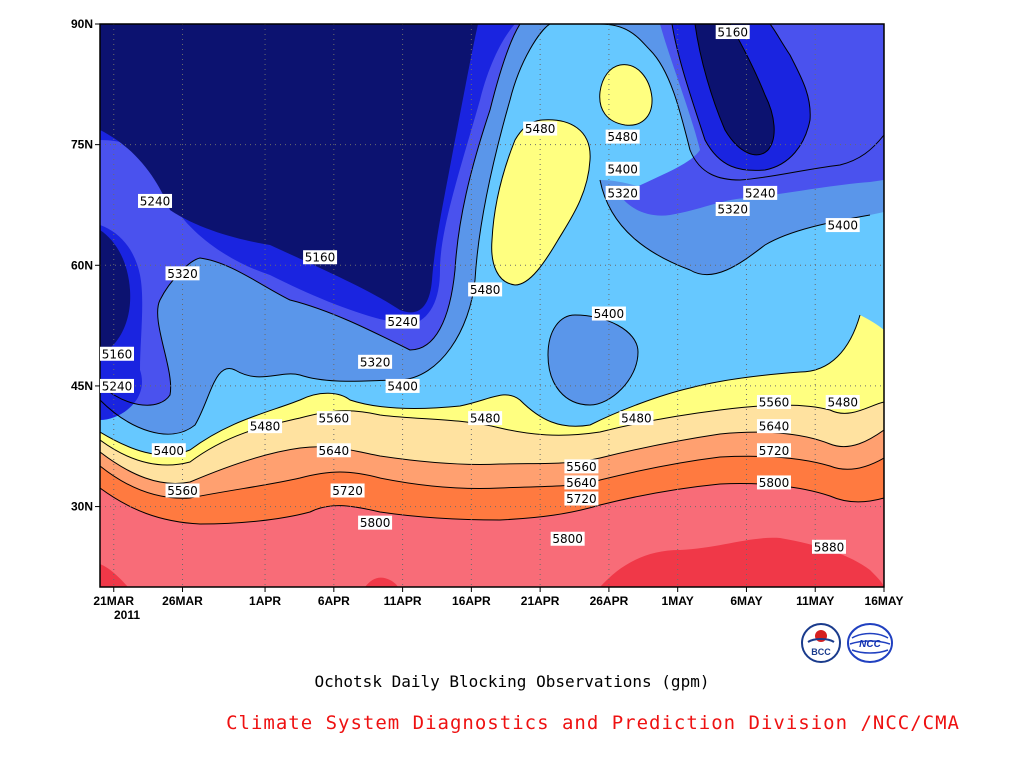 Image resolution: width=1024 pixels, height=768 pixels. What do you see at coordinates (626, 95) in the screenshot?
I see `blob-5480-b` at bounding box center [626, 95].